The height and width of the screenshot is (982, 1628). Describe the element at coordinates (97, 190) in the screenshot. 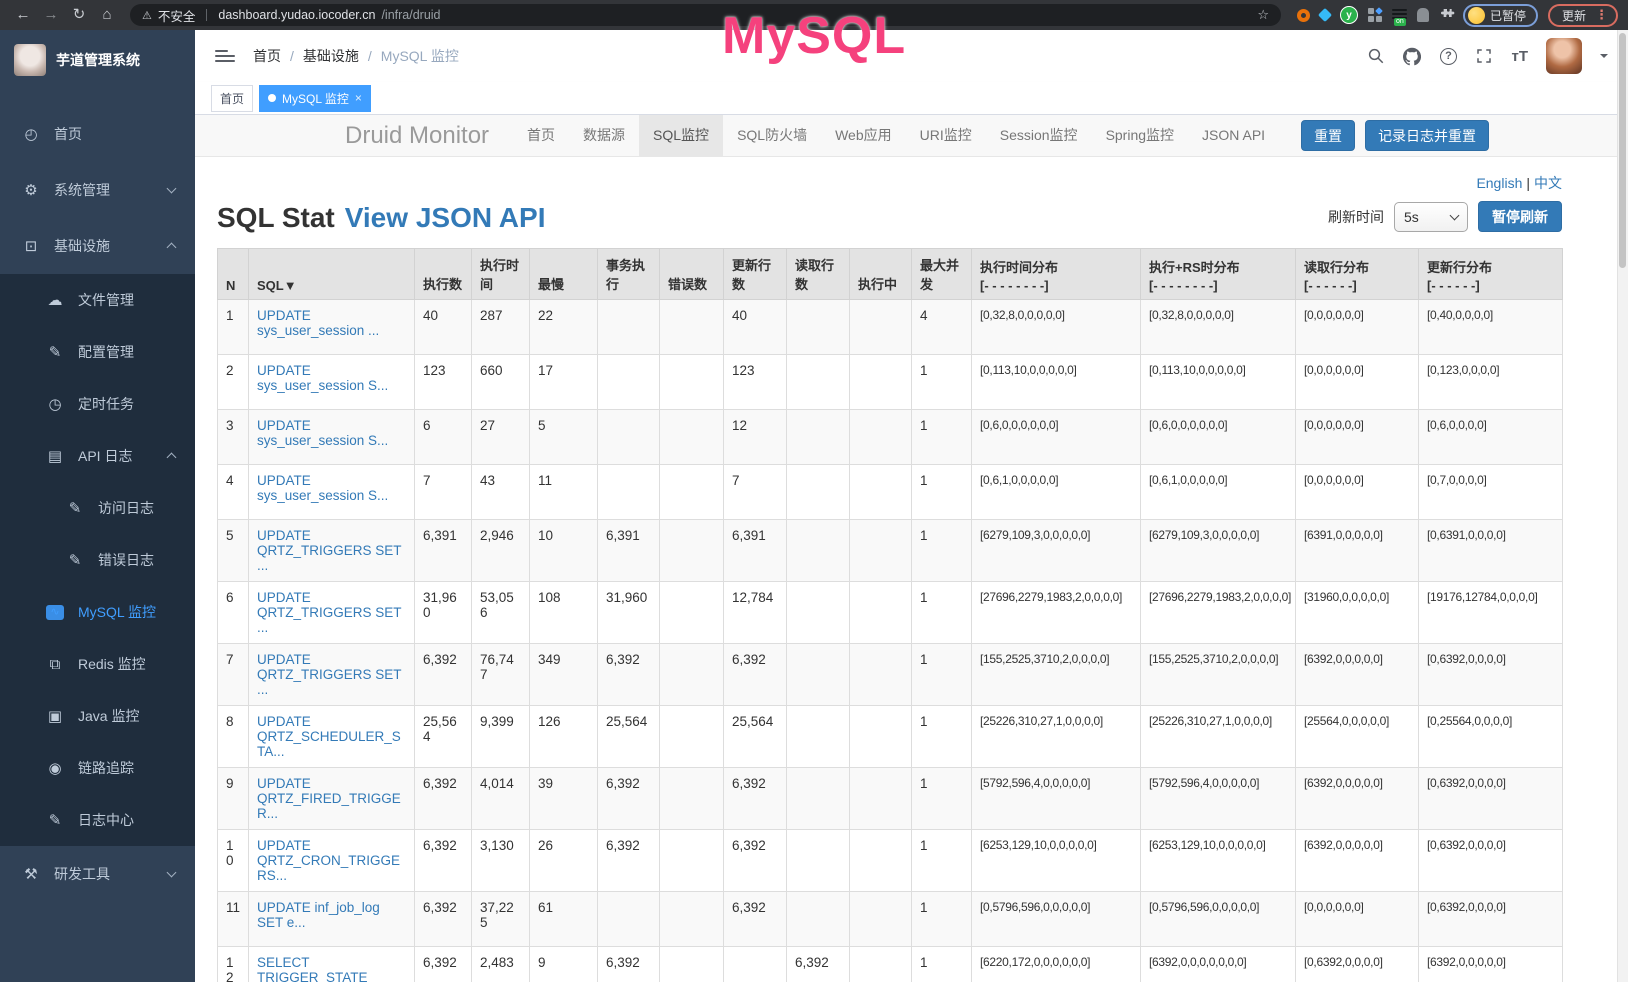

I see `sidebar-item-gear: ⚙ 系统管理` at that location.